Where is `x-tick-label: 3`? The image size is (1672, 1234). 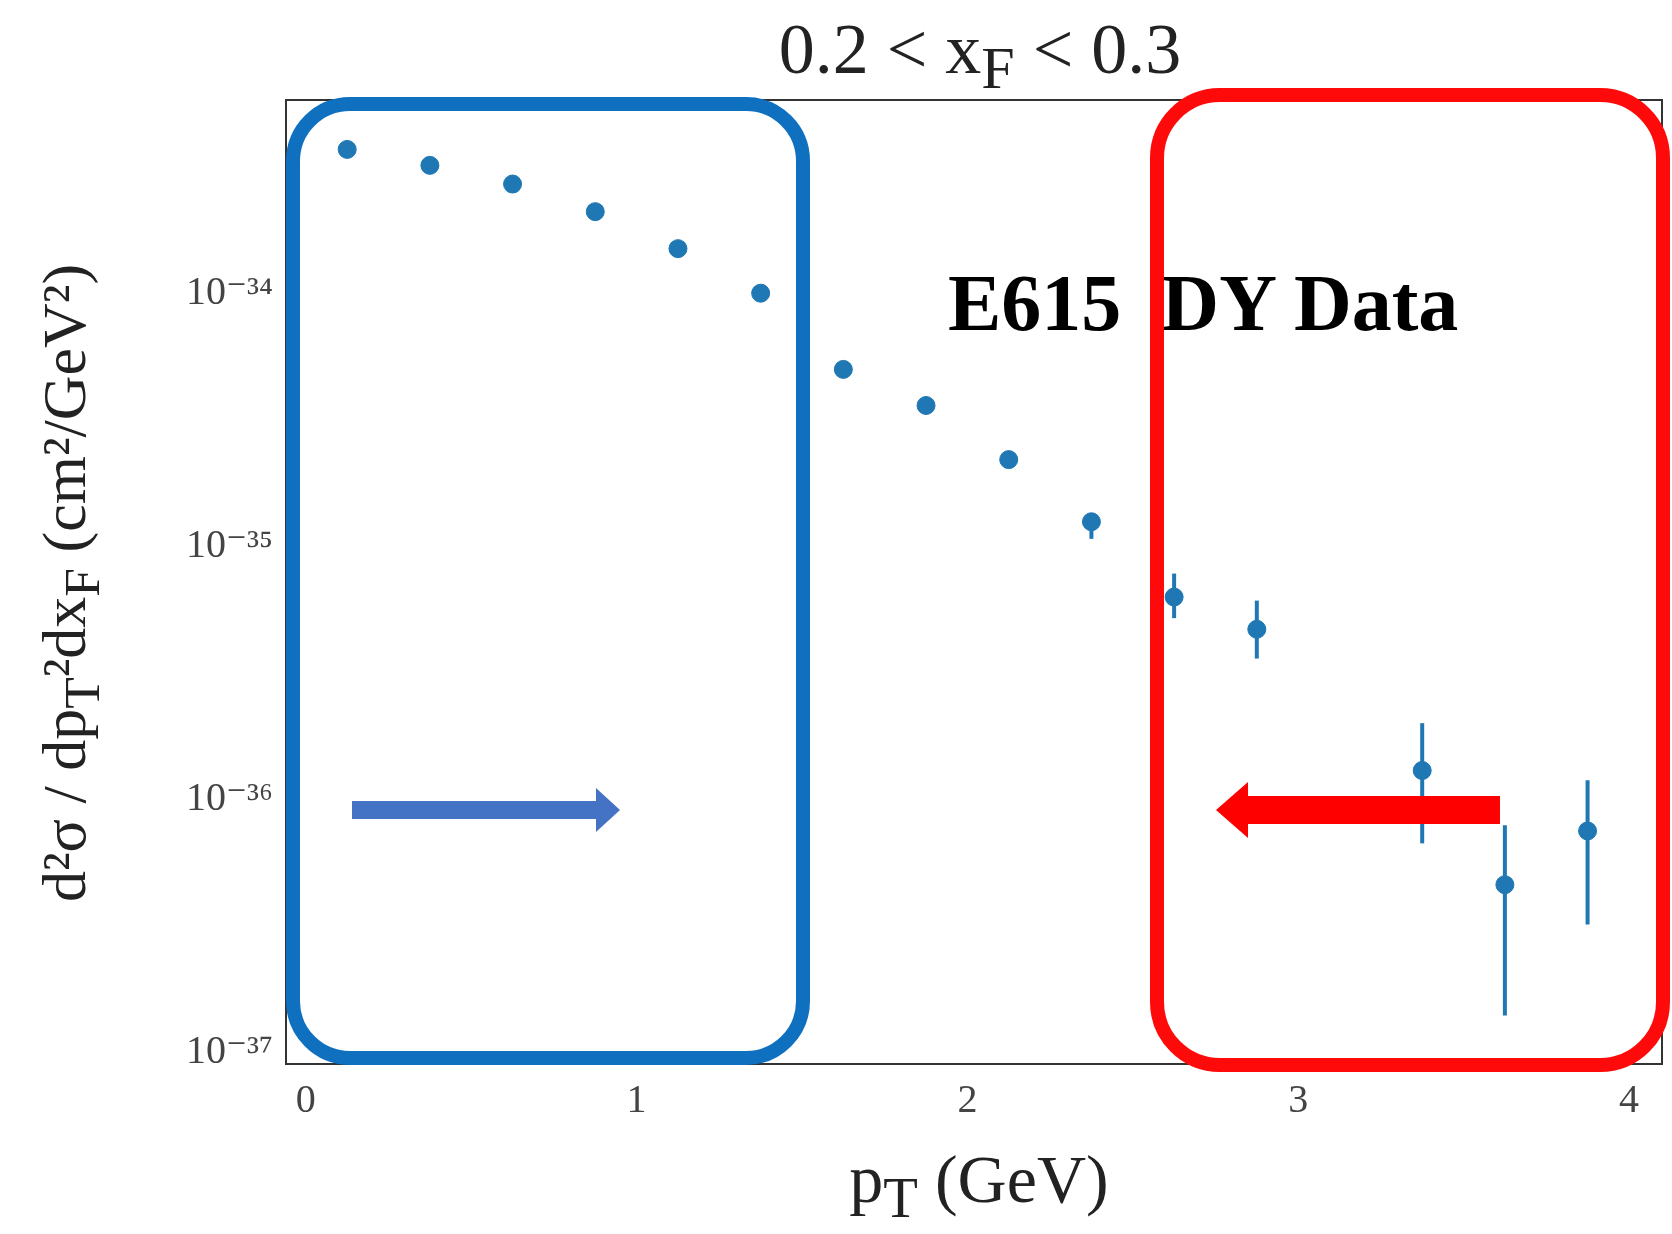 x-tick-label: 3 is located at coordinates (1298, 1098).